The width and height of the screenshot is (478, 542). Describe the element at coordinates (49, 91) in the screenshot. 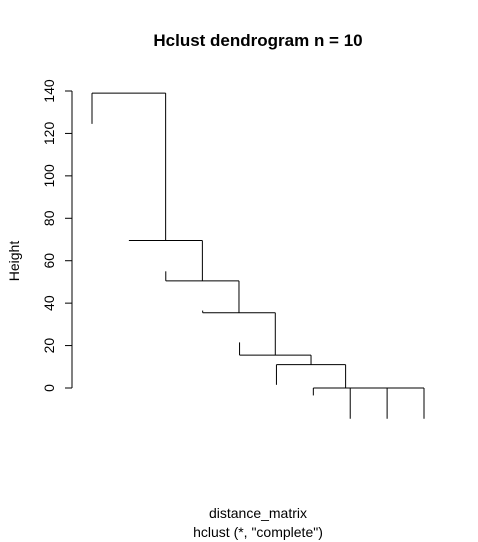

I see `y-tick-label: 140` at that location.